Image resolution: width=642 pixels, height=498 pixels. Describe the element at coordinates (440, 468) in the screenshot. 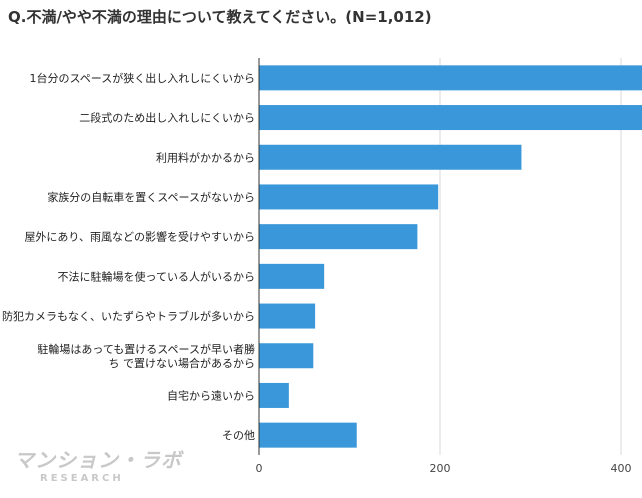

I see `x-tick-label: 200` at that location.